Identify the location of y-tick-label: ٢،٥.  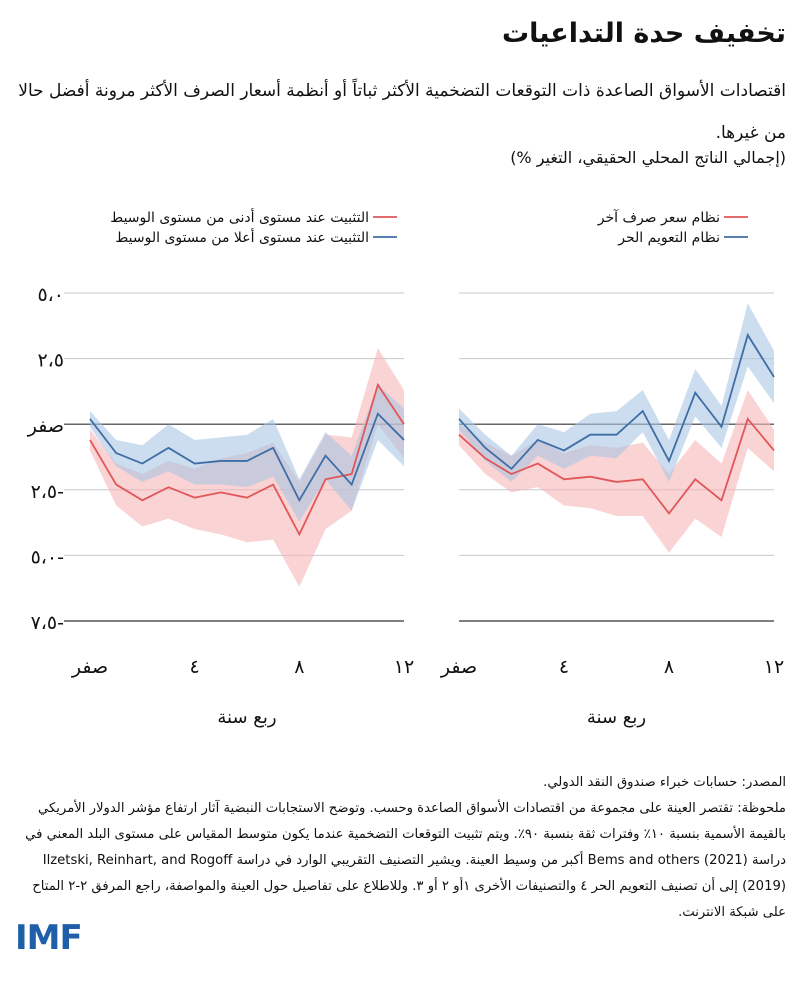
(50, 361).